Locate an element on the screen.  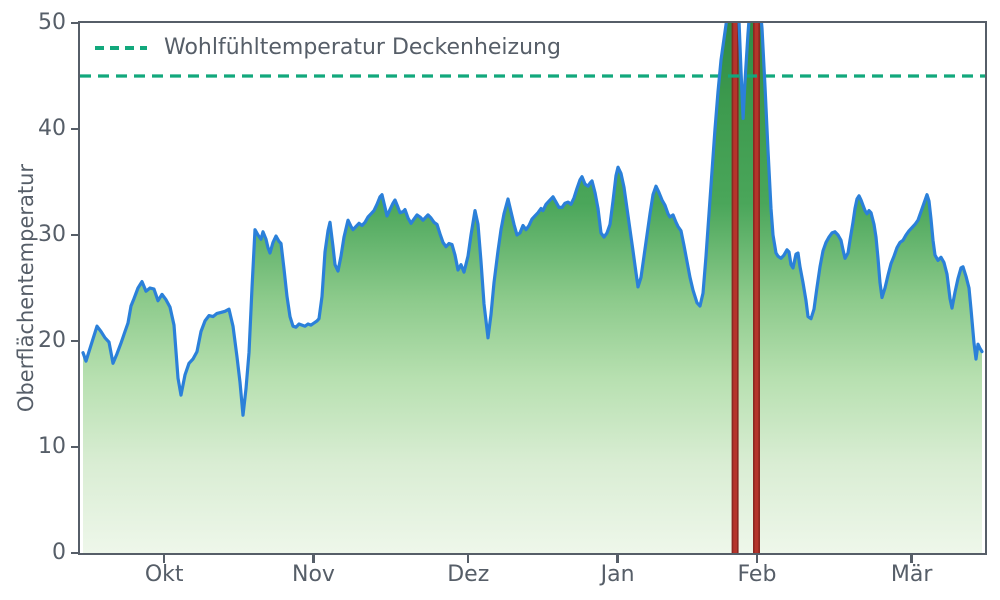
x-tick-label: Jan is located at coordinates (617, 574).